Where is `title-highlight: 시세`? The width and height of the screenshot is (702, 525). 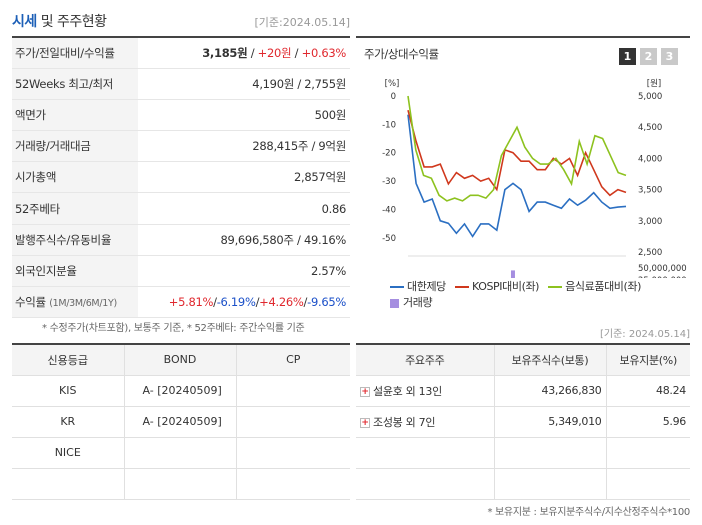
title-highlight: 시세 is located at coordinates (24, 22).